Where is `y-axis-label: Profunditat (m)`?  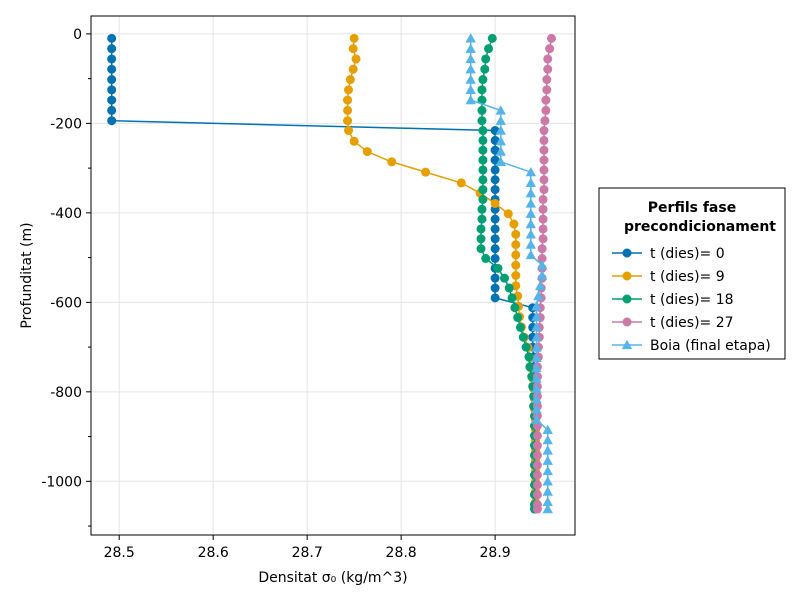 y-axis-label: Profunditat (m) is located at coordinates (27, 275).